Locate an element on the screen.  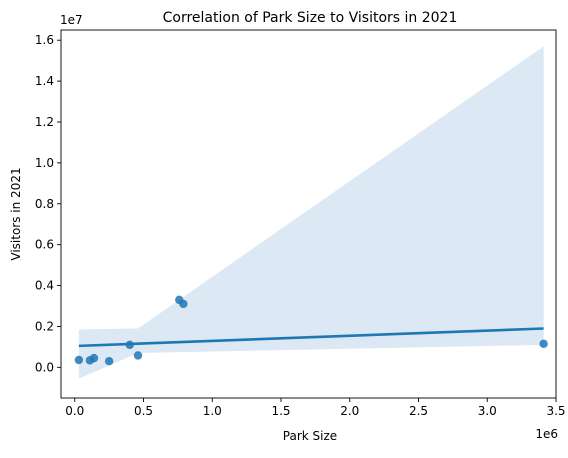
y-tick-label-8: 1.6 is located at coordinates (44, 40).